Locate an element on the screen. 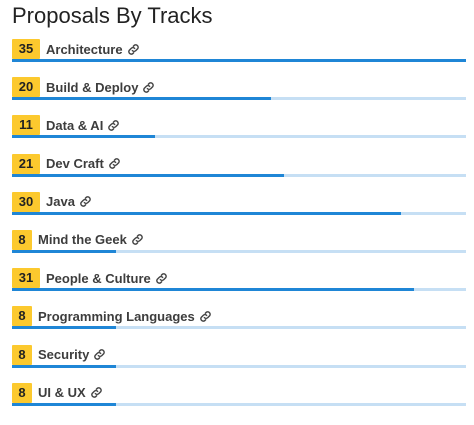 The width and height of the screenshot is (474, 425). count-badge: 35 is located at coordinates (26, 49).